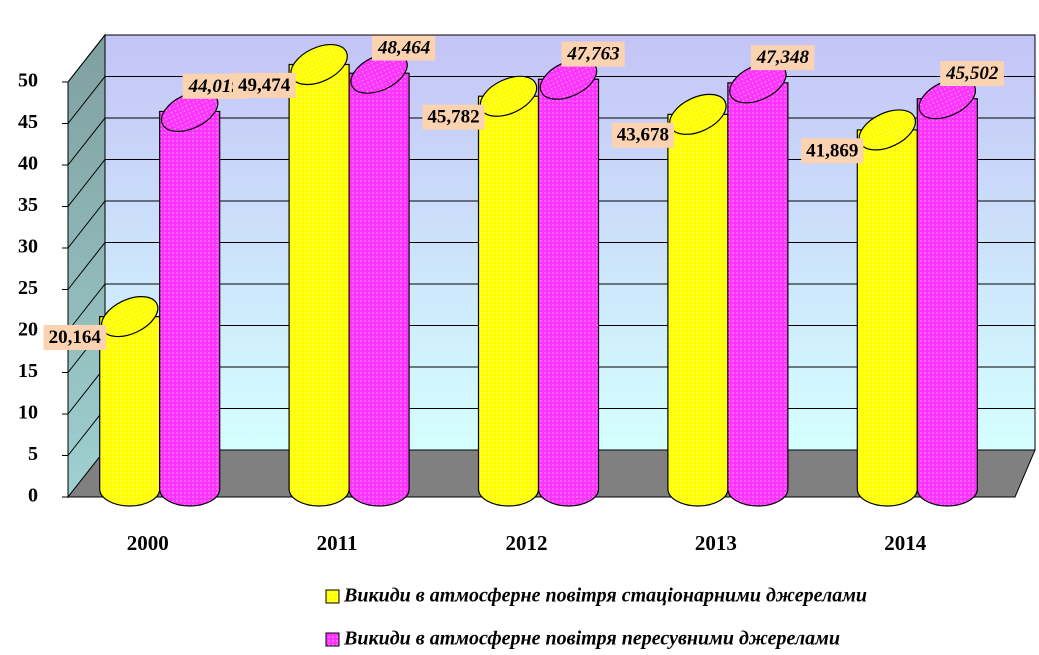  Describe the element at coordinates (716, 543) in the screenshot. I see `x-tick-label: 2013` at that location.